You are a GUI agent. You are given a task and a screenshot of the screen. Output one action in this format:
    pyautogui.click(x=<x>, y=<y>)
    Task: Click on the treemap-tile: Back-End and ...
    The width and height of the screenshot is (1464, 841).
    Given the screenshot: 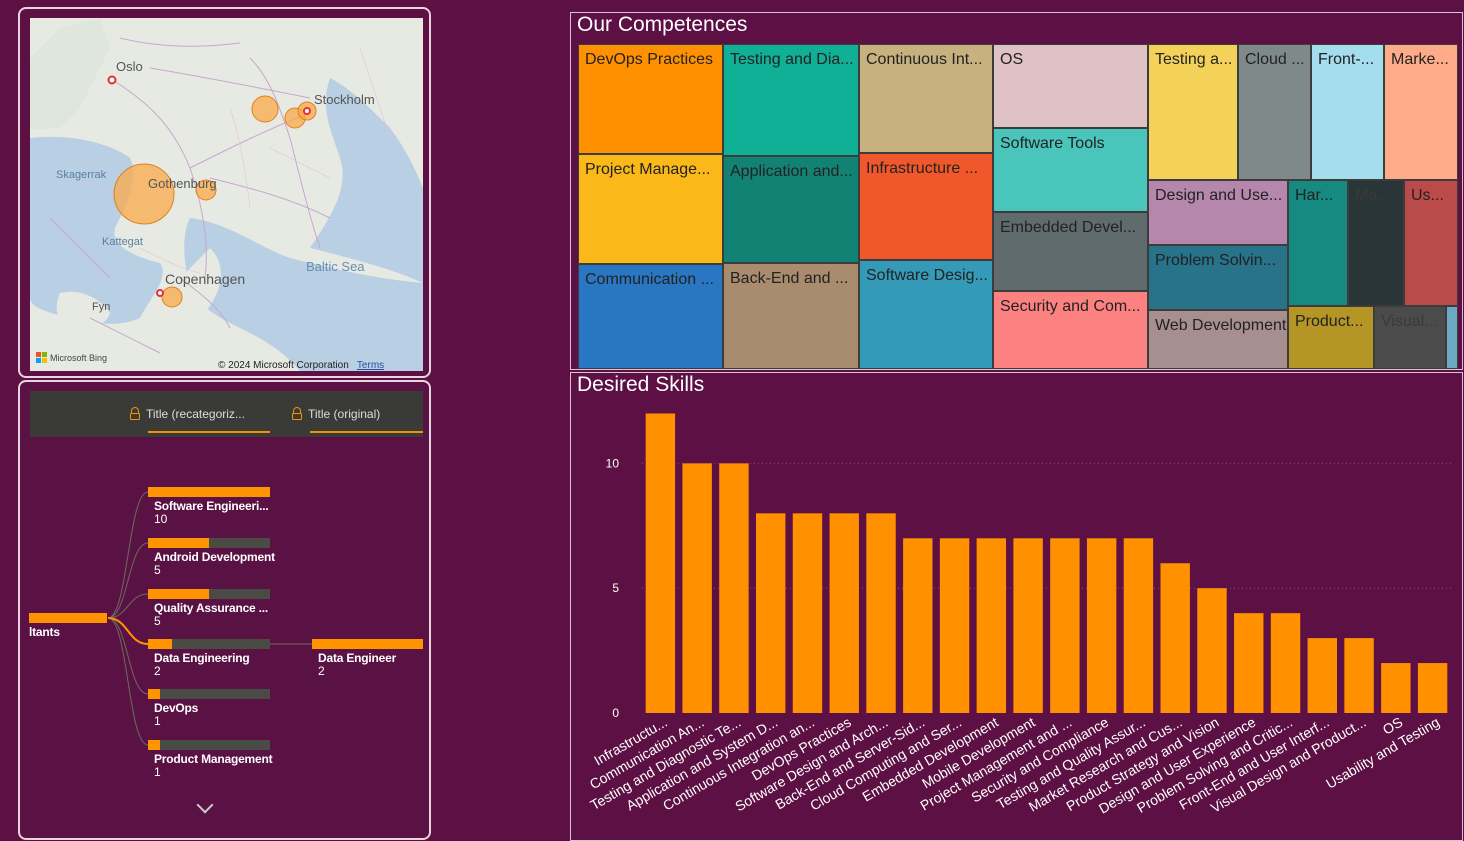 What is the action you would take?
    pyautogui.click(x=791, y=316)
    